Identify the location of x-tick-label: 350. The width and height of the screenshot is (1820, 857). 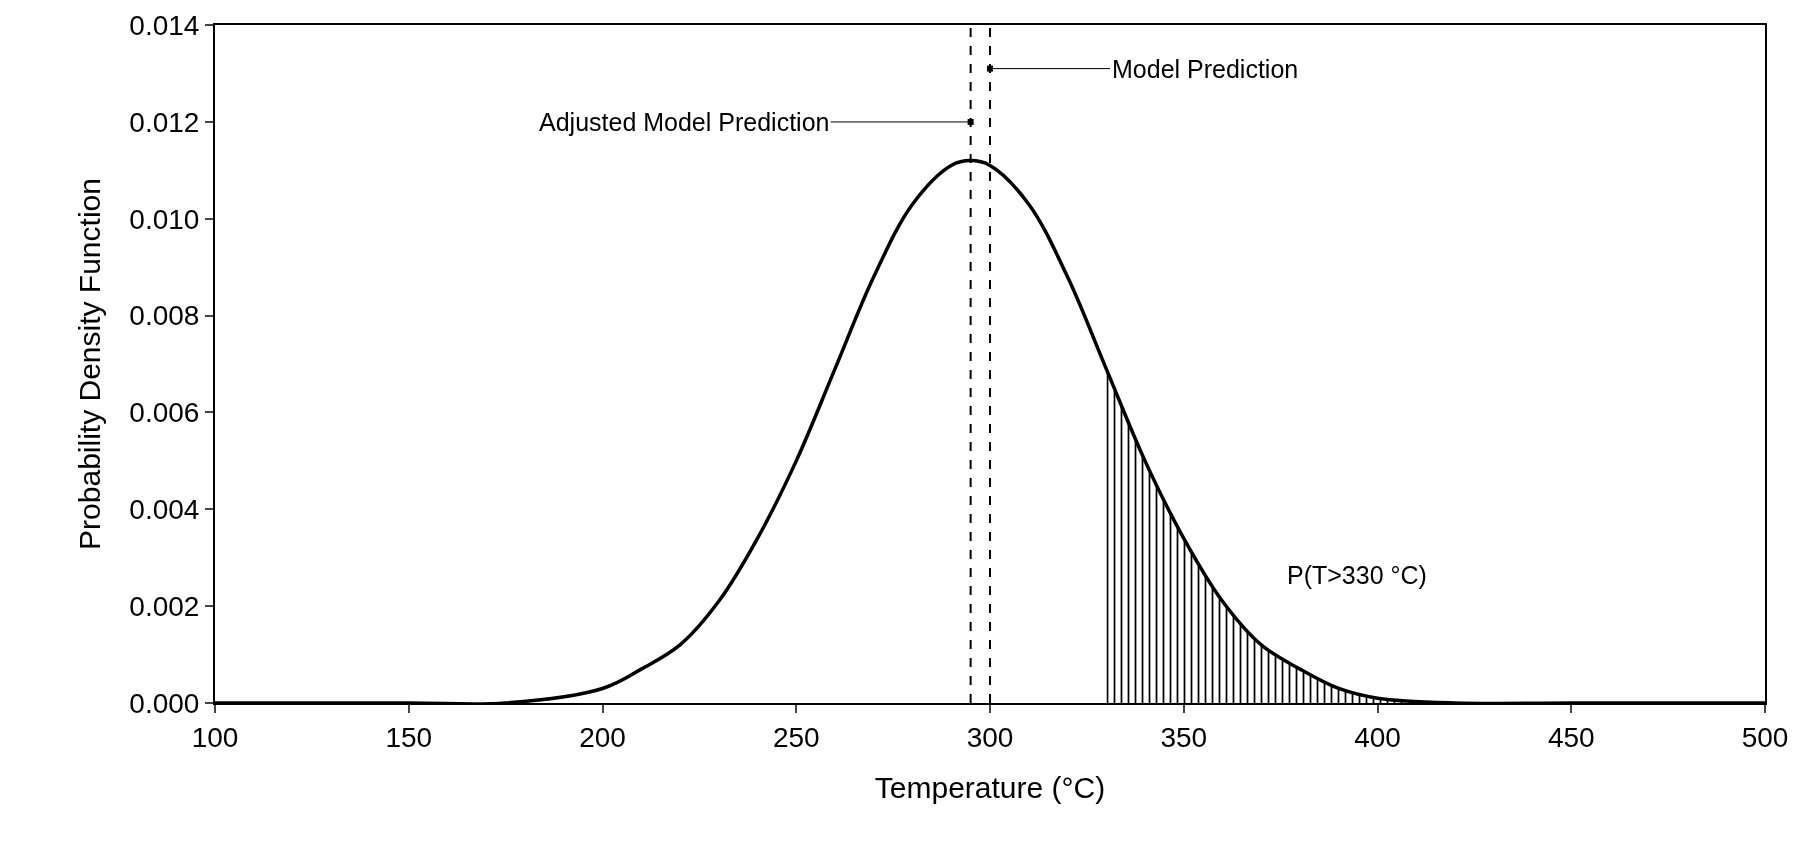
(1184, 737).